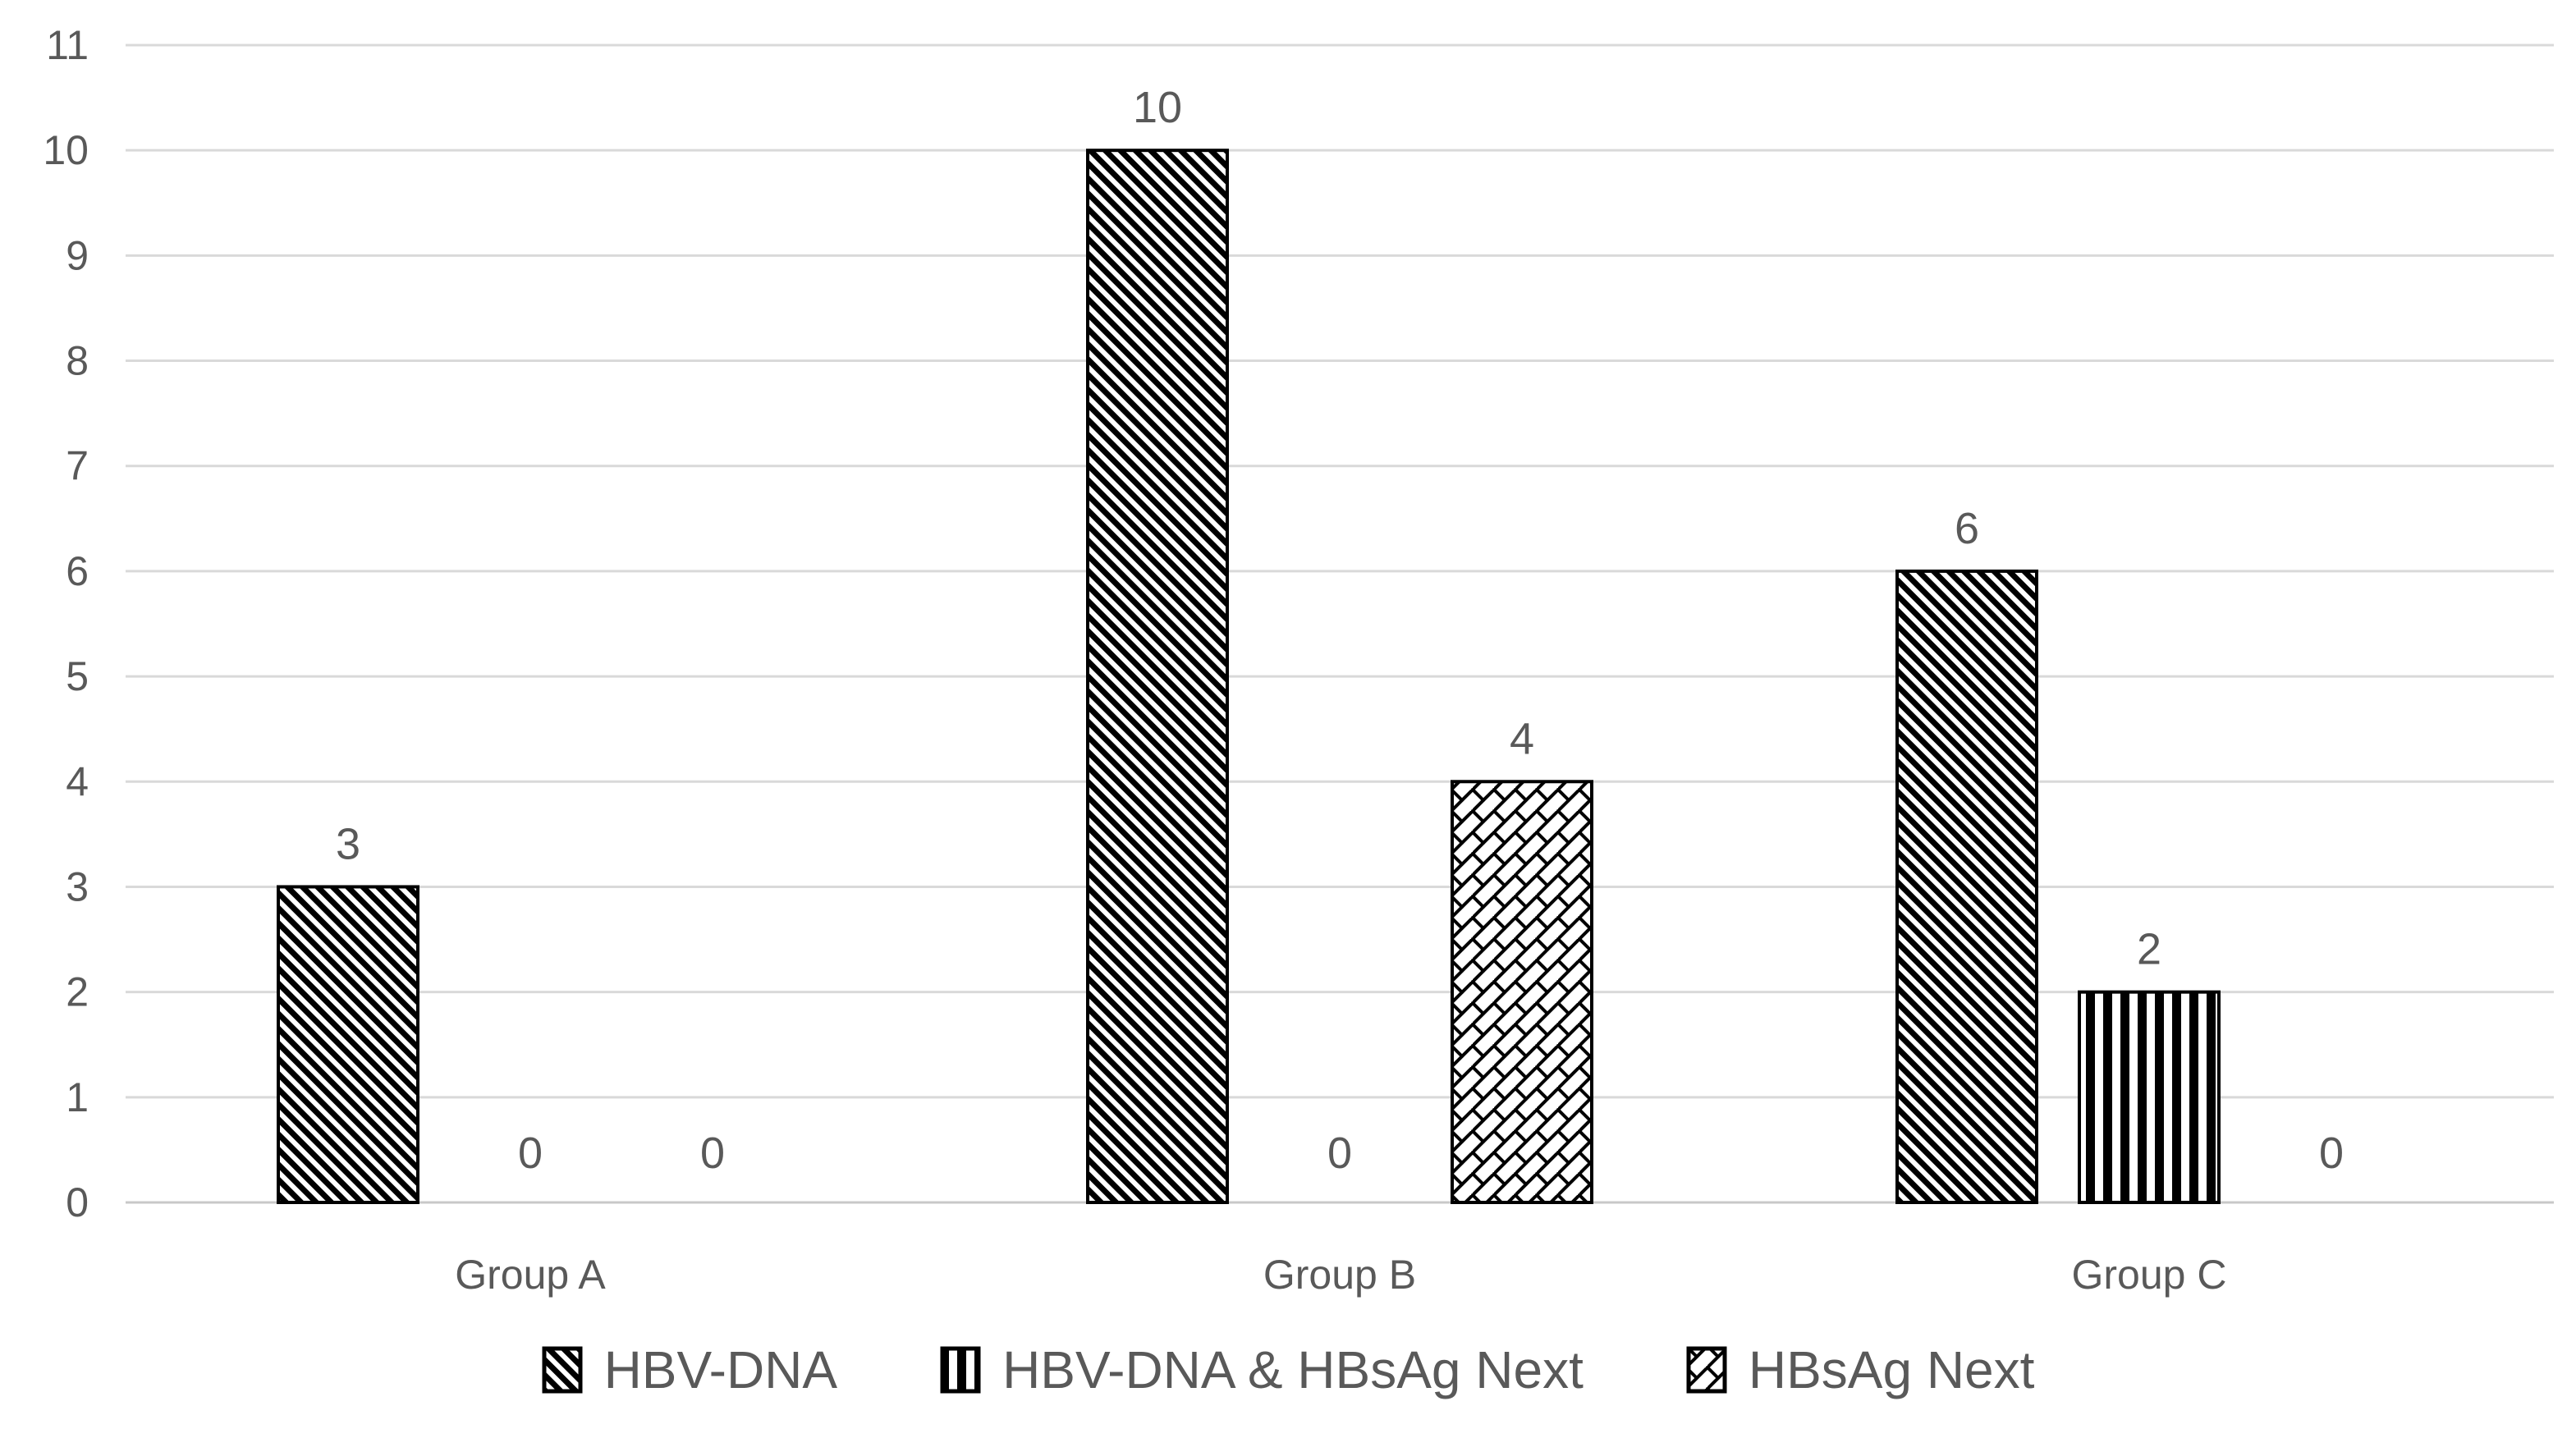  What do you see at coordinates (78, 255) in the screenshot?
I see `y-tick-label: 9` at bounding box center [78, 255].